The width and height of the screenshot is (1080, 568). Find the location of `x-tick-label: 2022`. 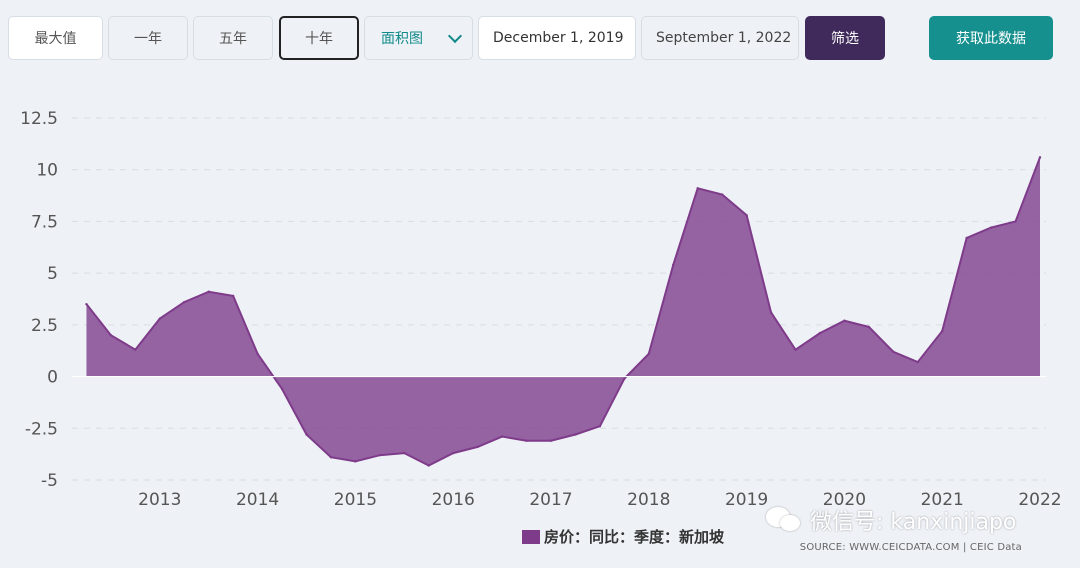

x-tick-label: 2022 is located at coordinates (1039, 500).